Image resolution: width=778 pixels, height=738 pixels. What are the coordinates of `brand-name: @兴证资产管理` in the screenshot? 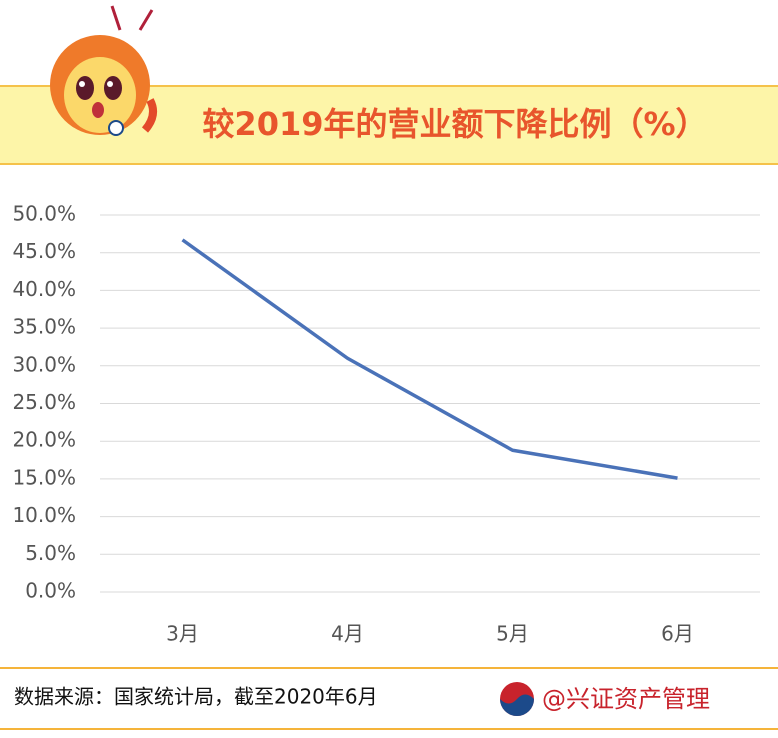 It's located at (626, 699).